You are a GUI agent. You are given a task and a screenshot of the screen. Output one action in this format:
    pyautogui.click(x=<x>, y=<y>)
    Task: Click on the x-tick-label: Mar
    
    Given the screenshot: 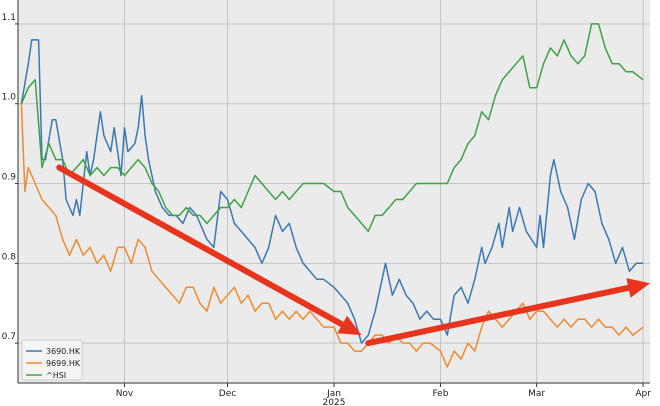 What is the action you would take?
    pyautogui.click(x=536, y=394)
    